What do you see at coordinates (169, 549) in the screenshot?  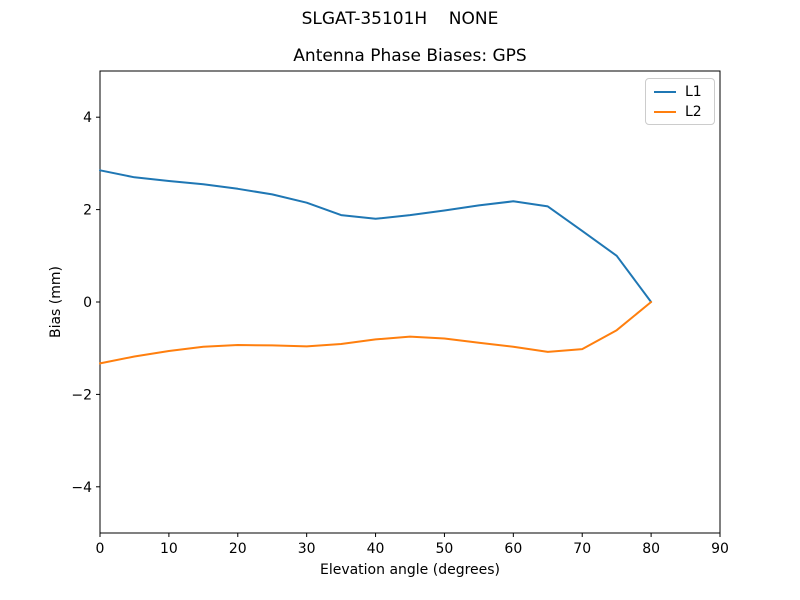 I see `x-tick-label: 10` at bounding box center [169, 549].